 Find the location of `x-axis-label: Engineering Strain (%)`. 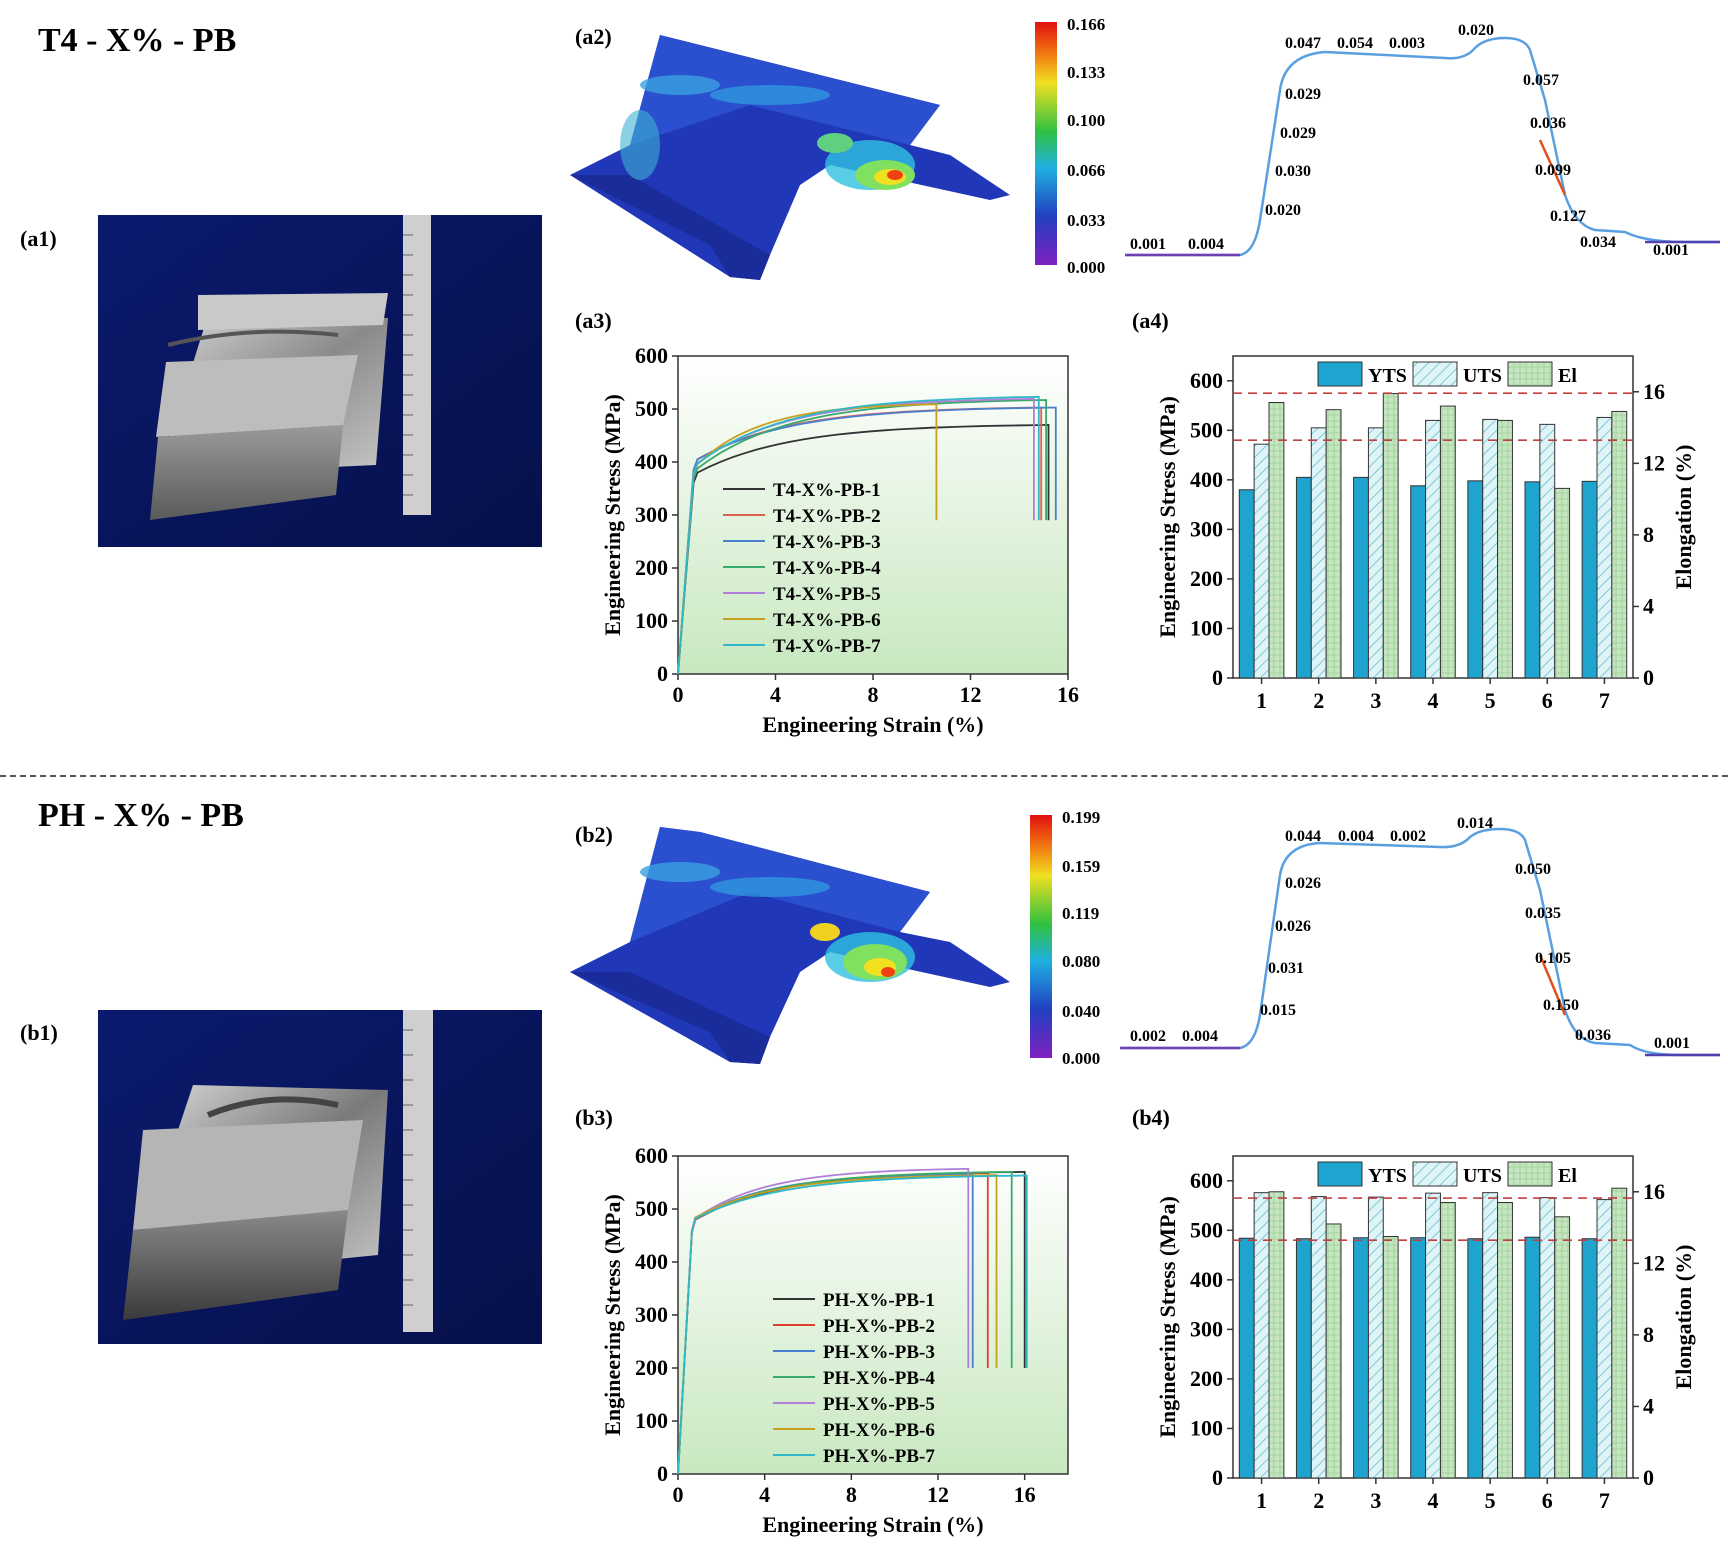

x-axis-label: Engineering Strain (%) is located at coordinates (872, 724).